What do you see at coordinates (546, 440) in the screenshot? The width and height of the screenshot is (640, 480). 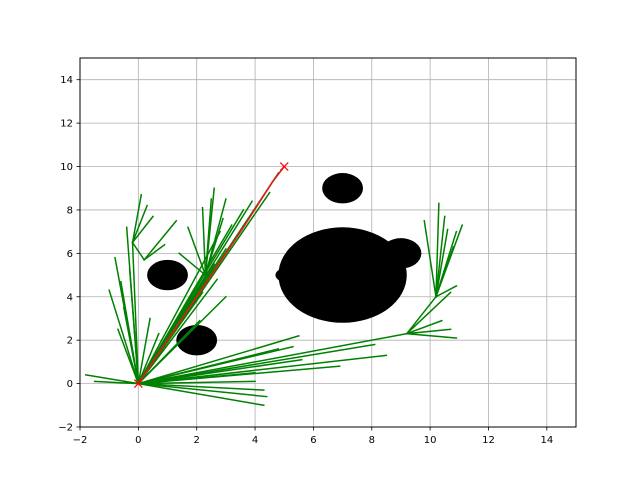 I see `x-tick-label: 14` at bounding box center [546, 440].